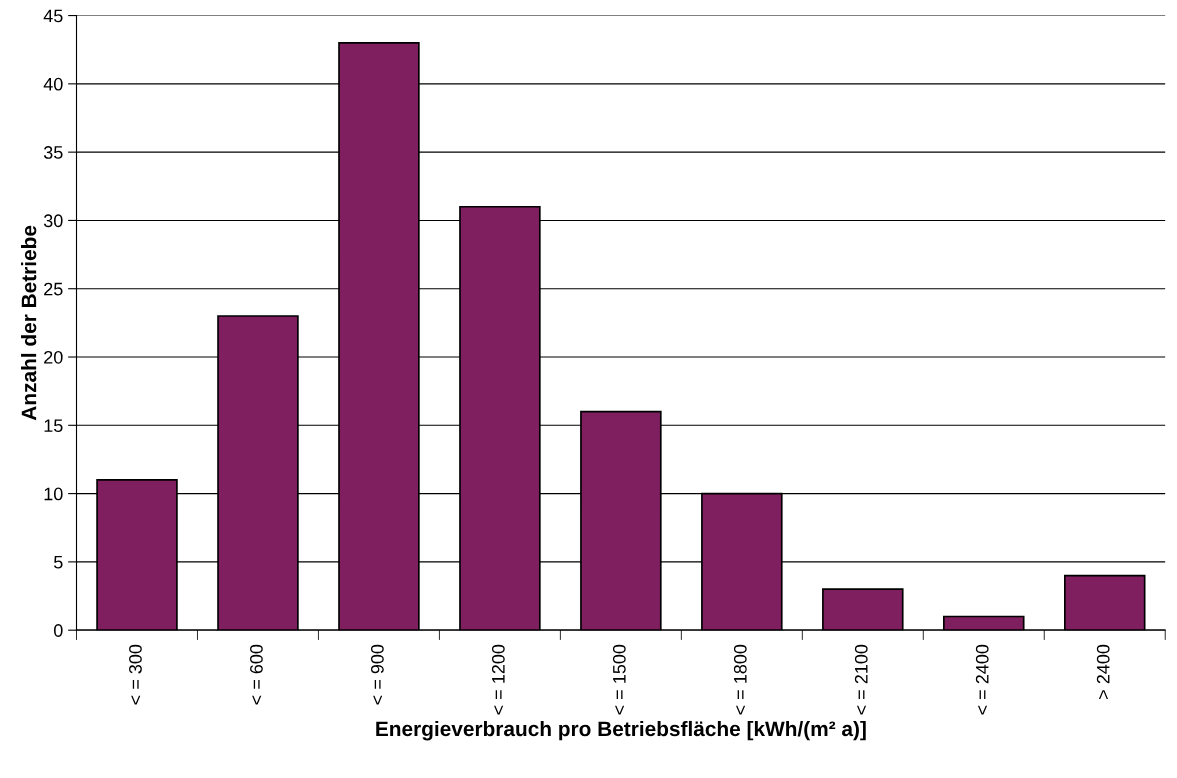 The width and height of the screenshot is (1177, 778). I want to click on x-tick-label: < = 600, so click(256, 674).